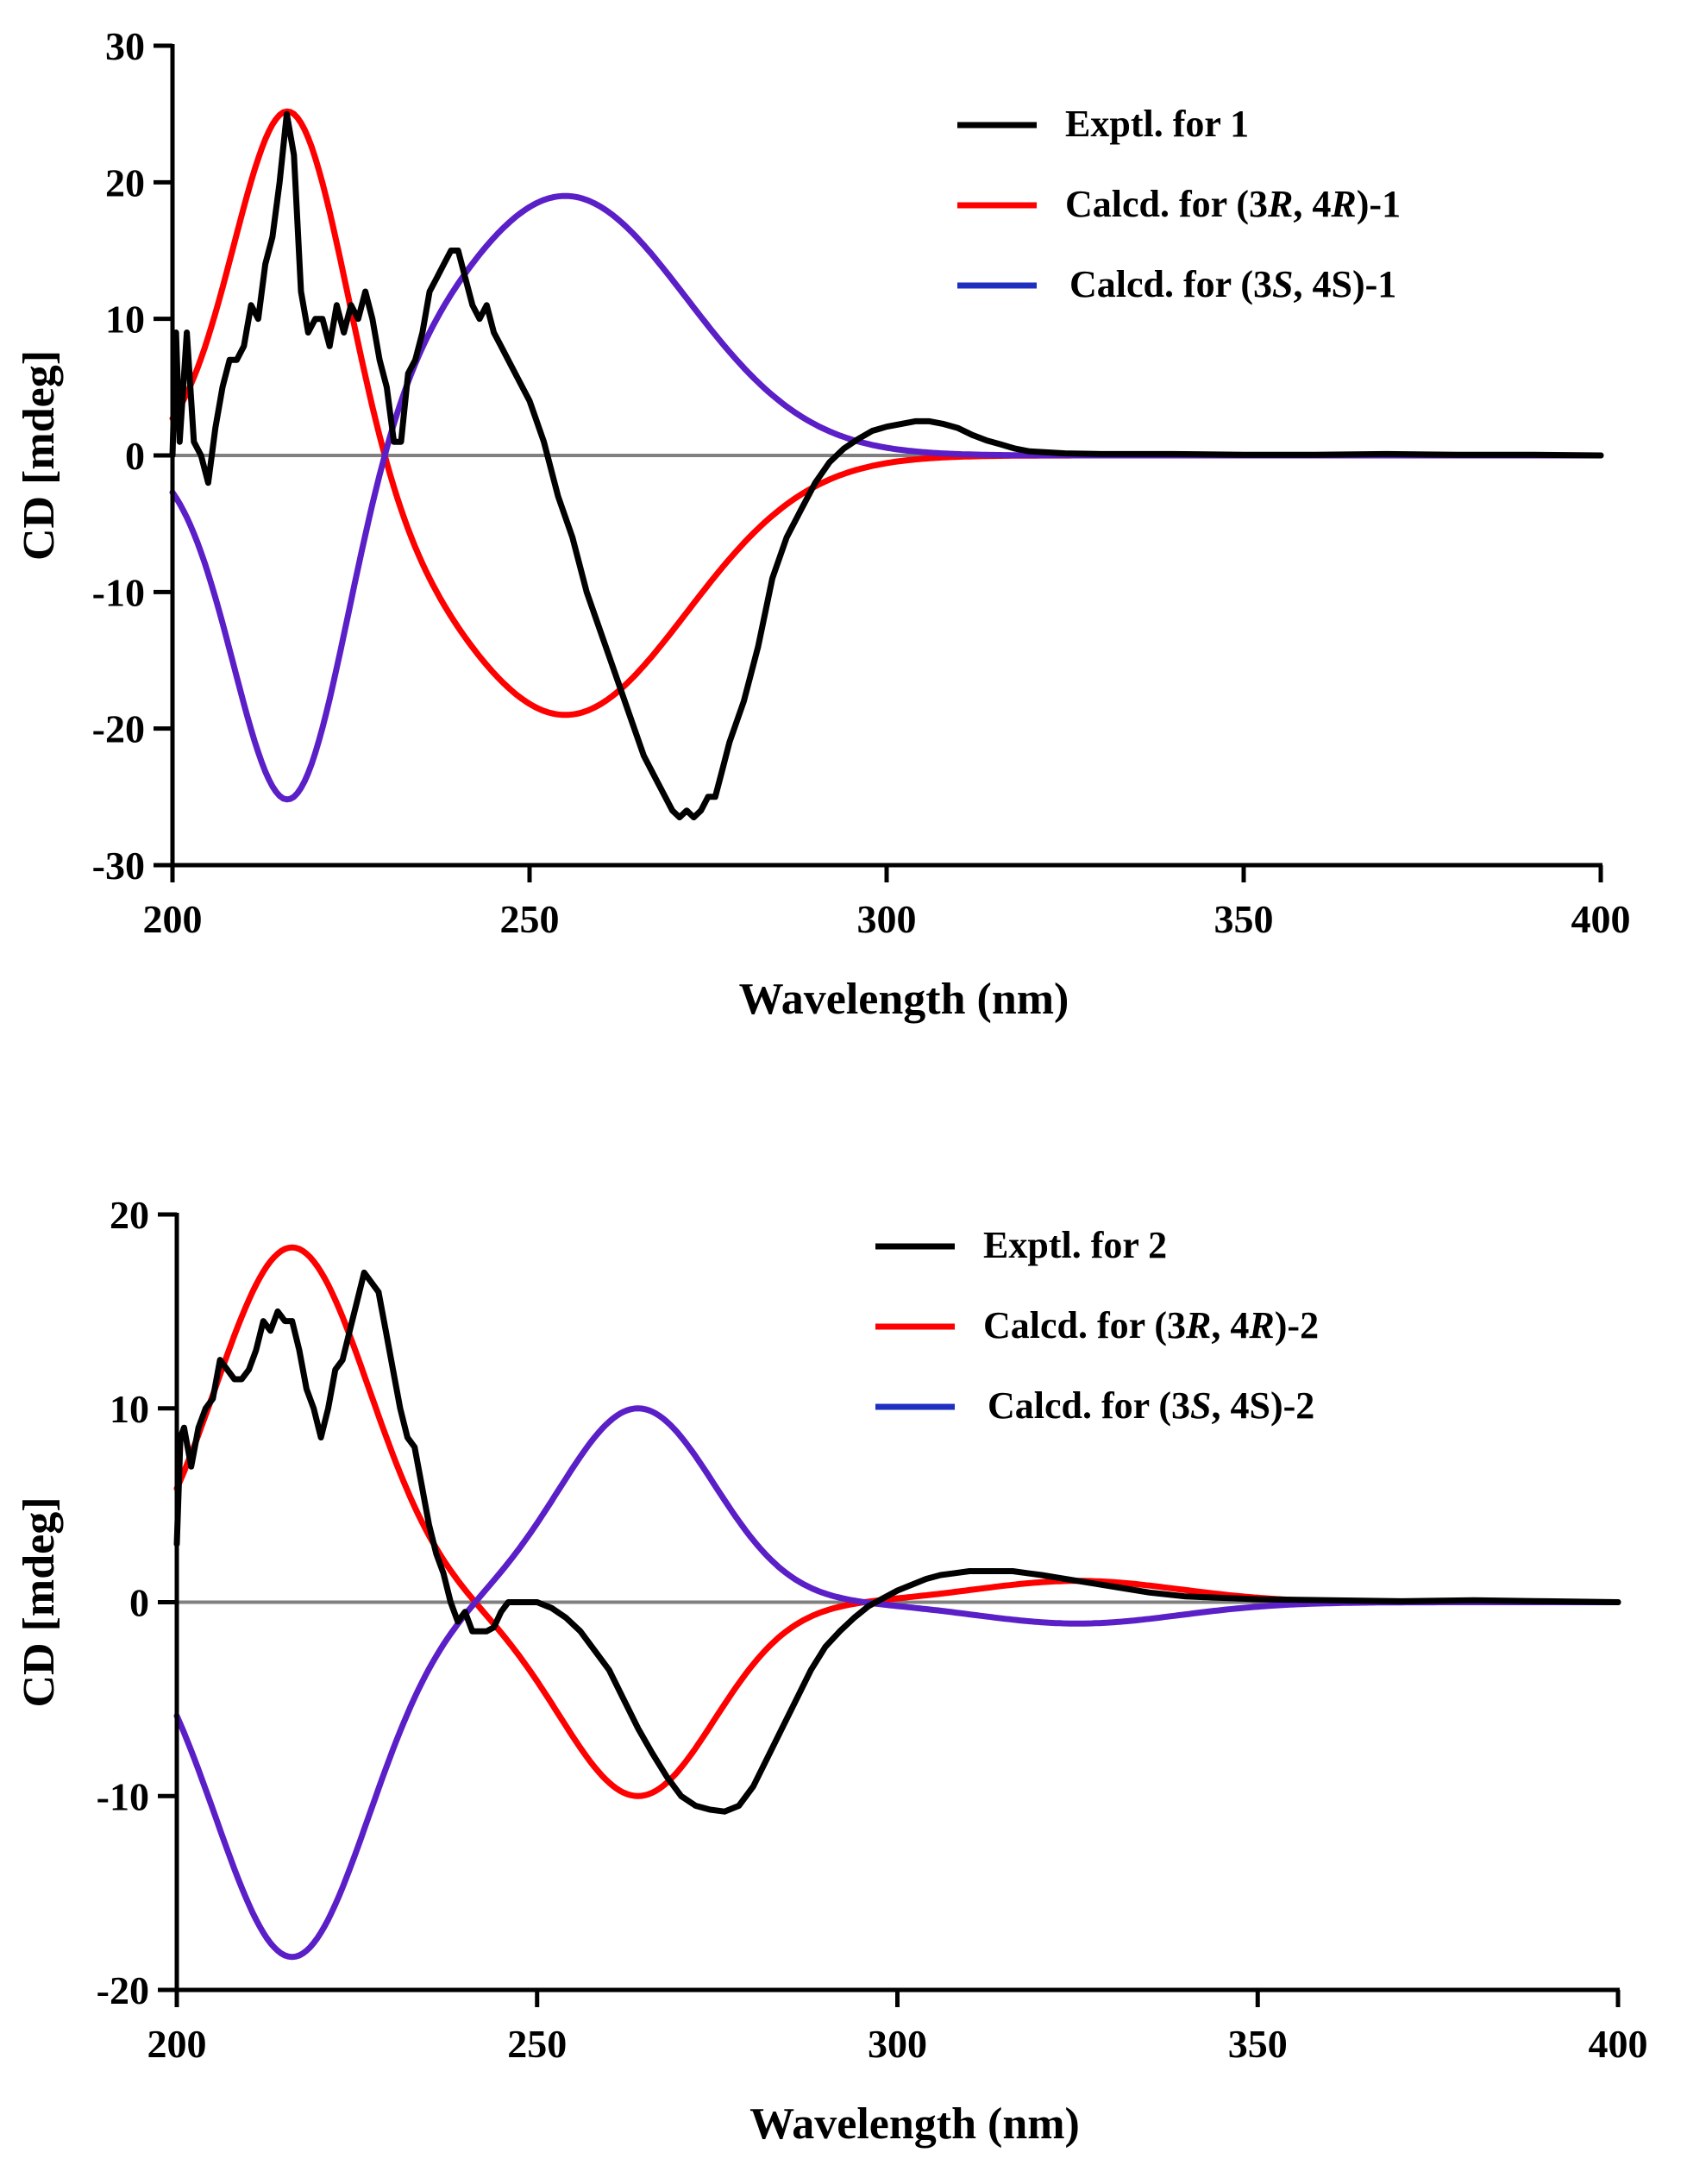 This screenshot has height=2184, width=1687. I want to click on legend-item-1: Exptl. for 1, so click(1103, 124).